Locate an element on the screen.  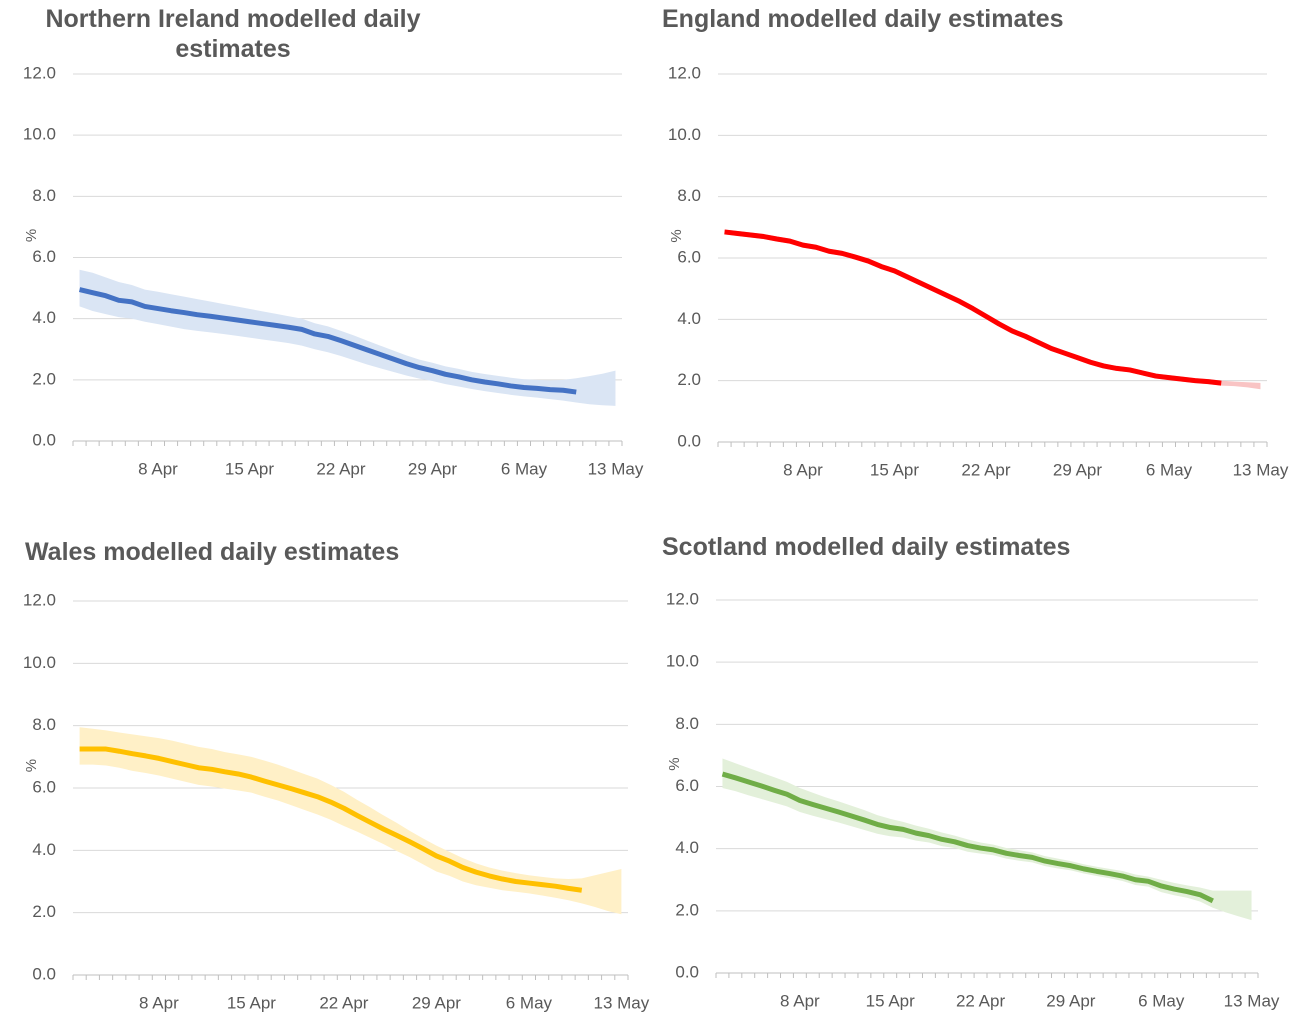
title-box: Scotland modelled daily estimates is located at coordinates (866, 547).